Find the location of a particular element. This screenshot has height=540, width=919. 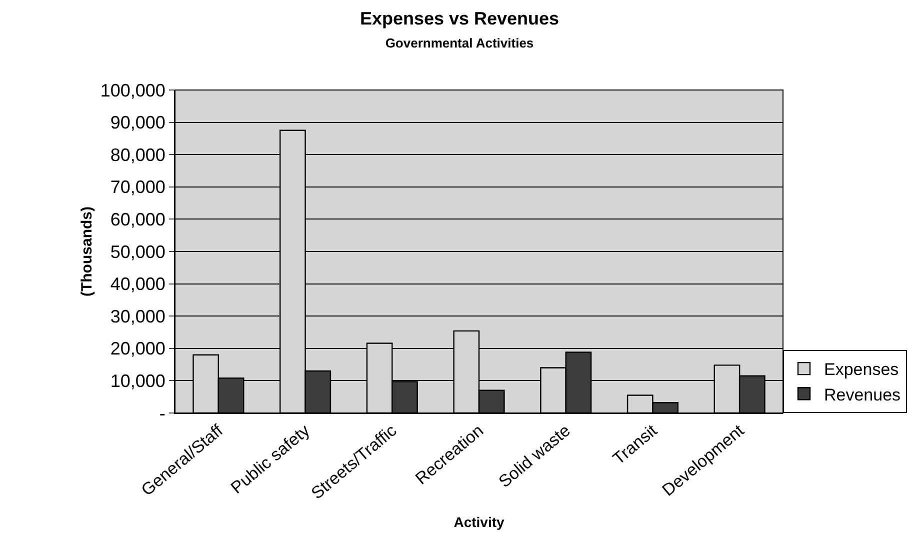

legend-label: Expenses is located at coordinates (861, 370).